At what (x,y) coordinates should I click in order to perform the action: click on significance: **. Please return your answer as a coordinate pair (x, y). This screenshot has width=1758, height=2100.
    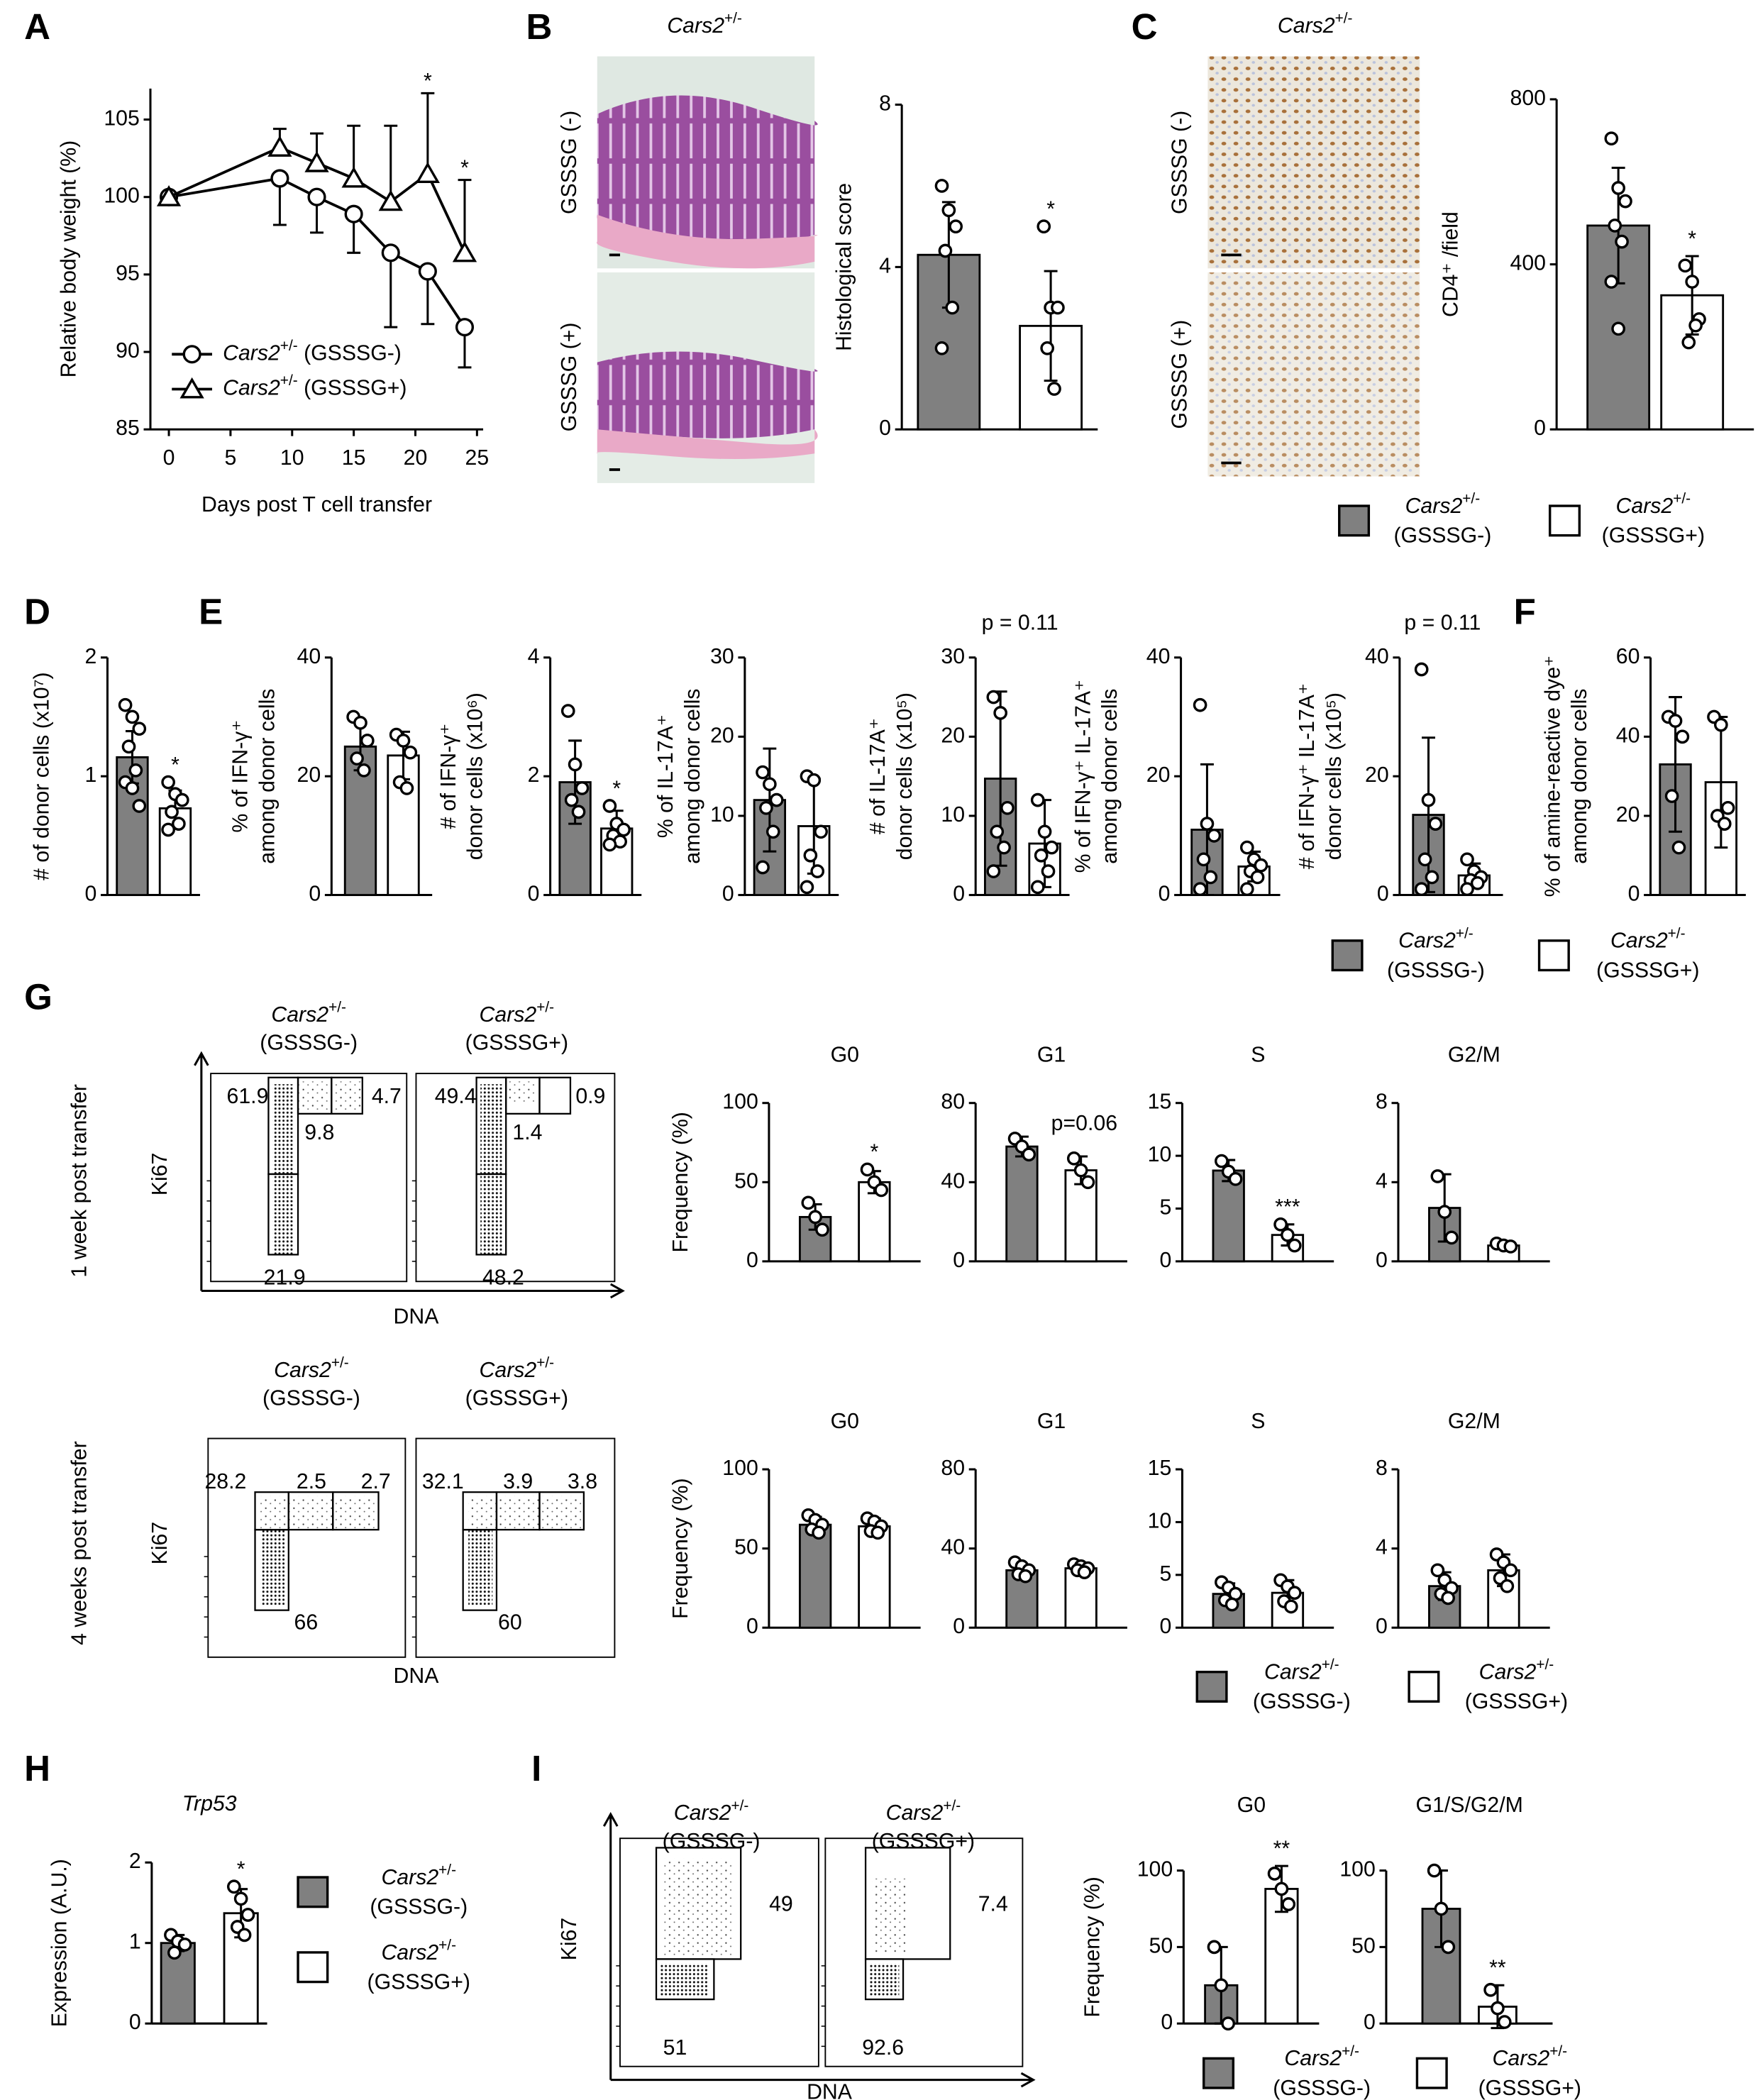
    Looking at the image, I should click on (1281, 1849).